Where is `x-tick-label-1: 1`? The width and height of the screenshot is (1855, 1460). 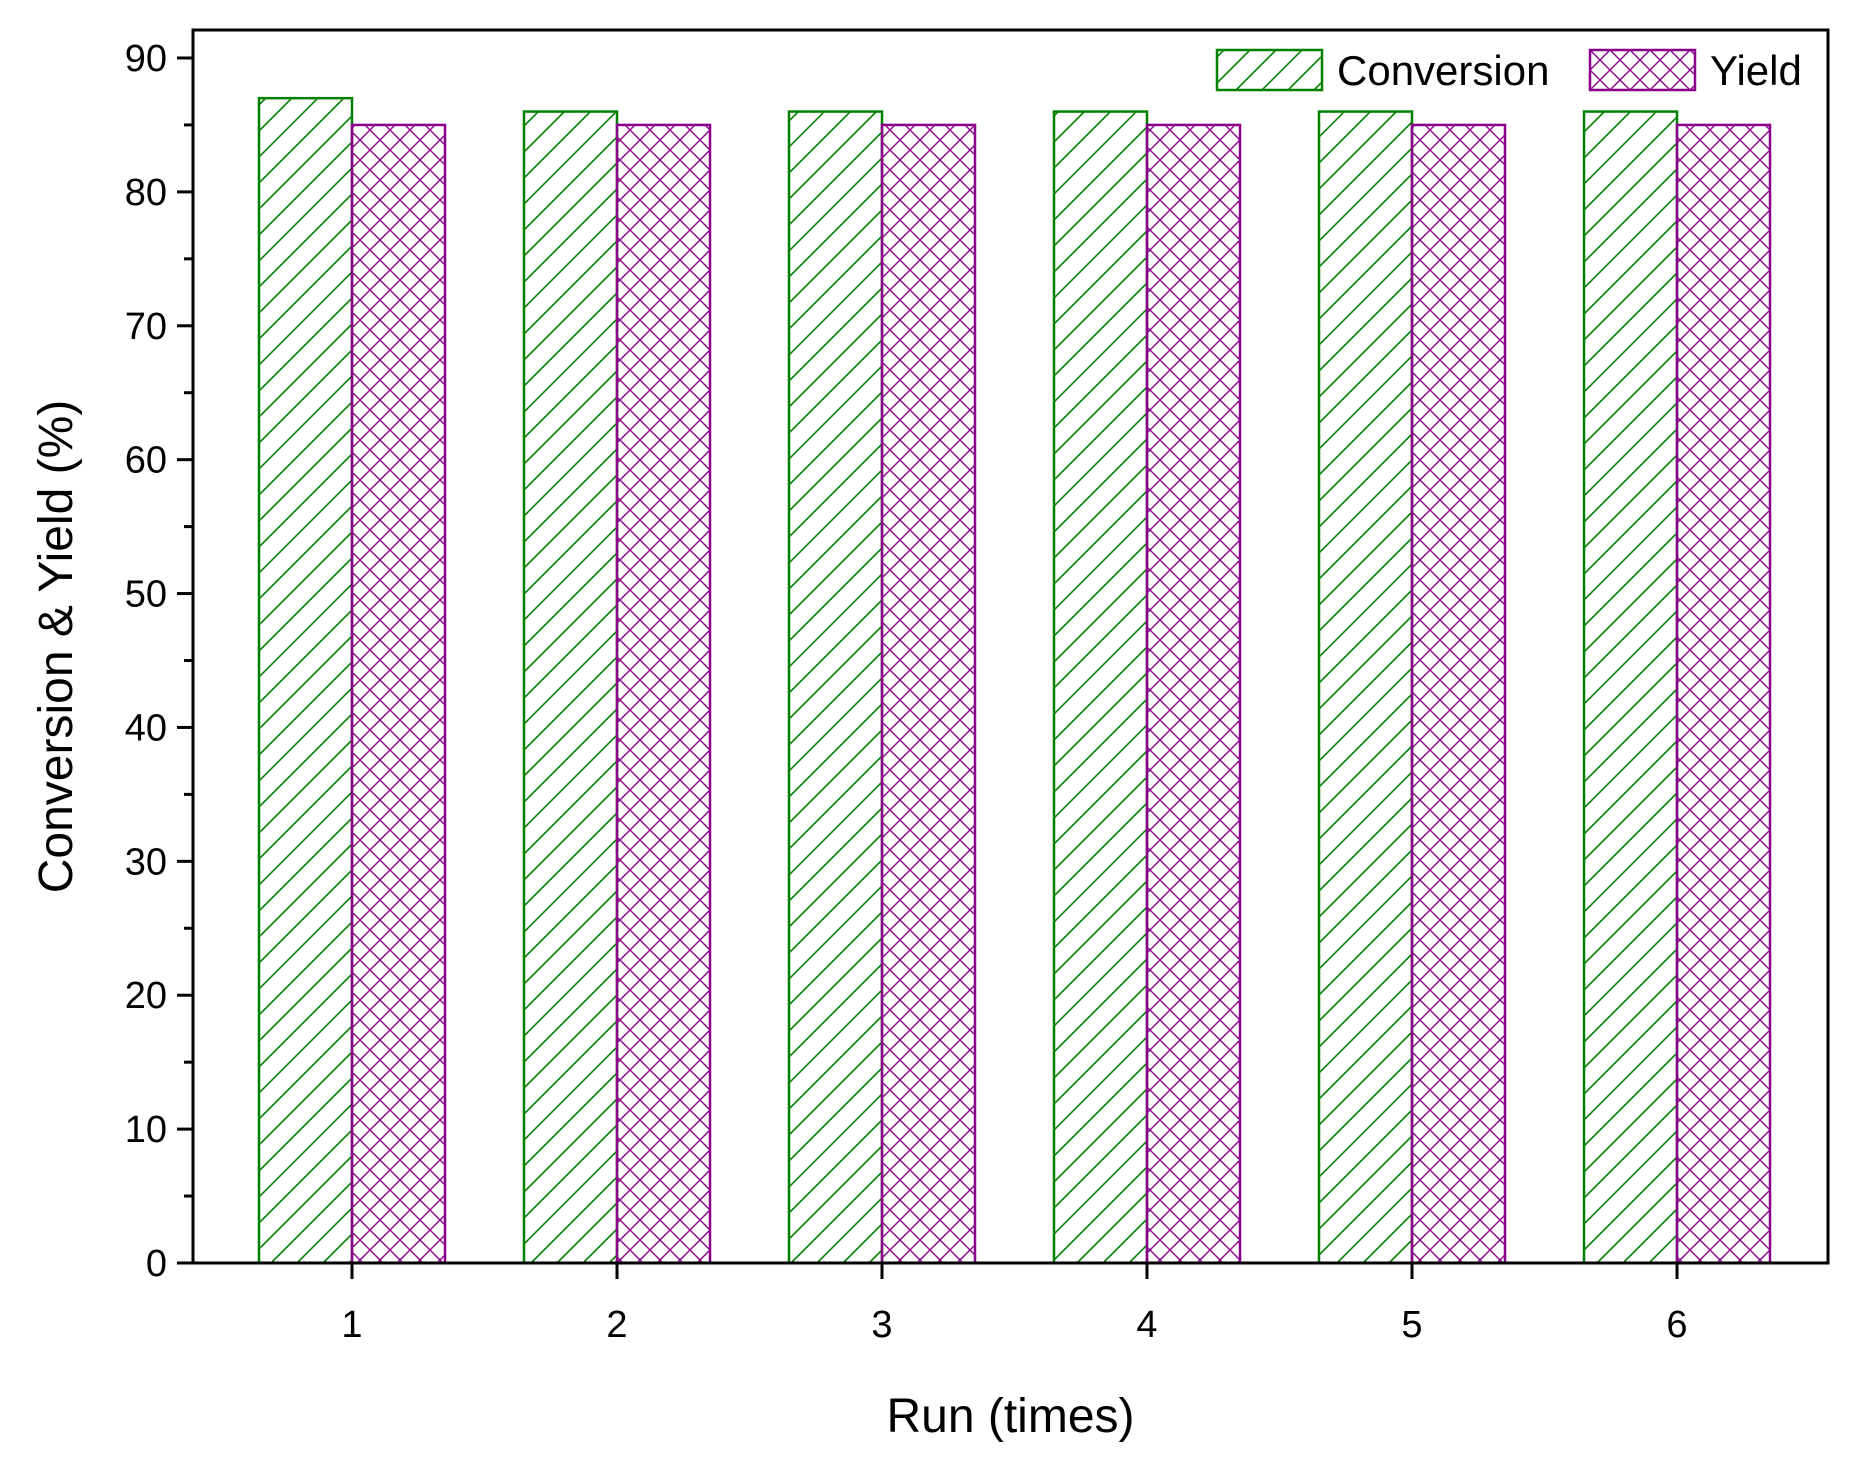
x-tick-label-1: 1 is located at coordinates (351, 1325).